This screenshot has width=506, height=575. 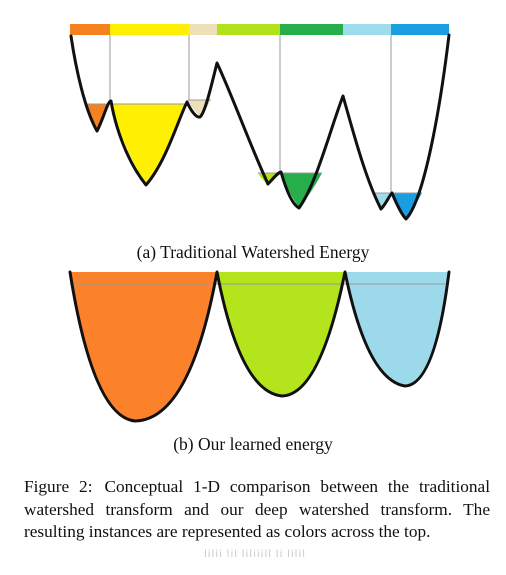 I want to click on basin-light-blue, so click(x=381, y=201).